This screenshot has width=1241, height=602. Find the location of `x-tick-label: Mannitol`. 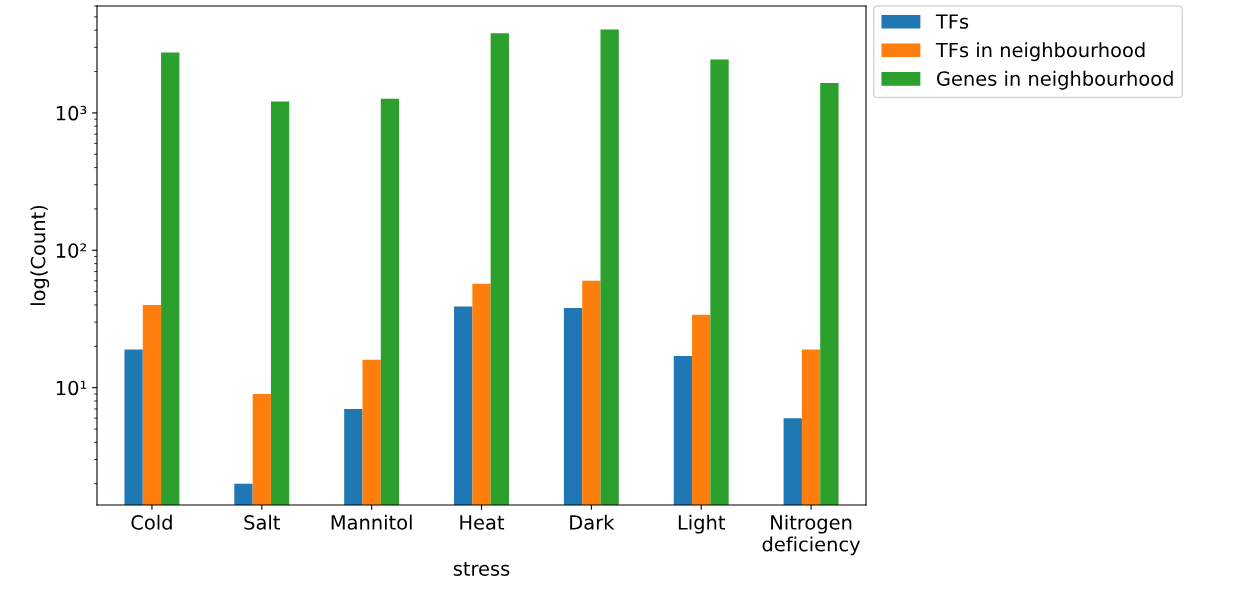

x-tick-label: Mannitol is located at coordinates (371, 522).